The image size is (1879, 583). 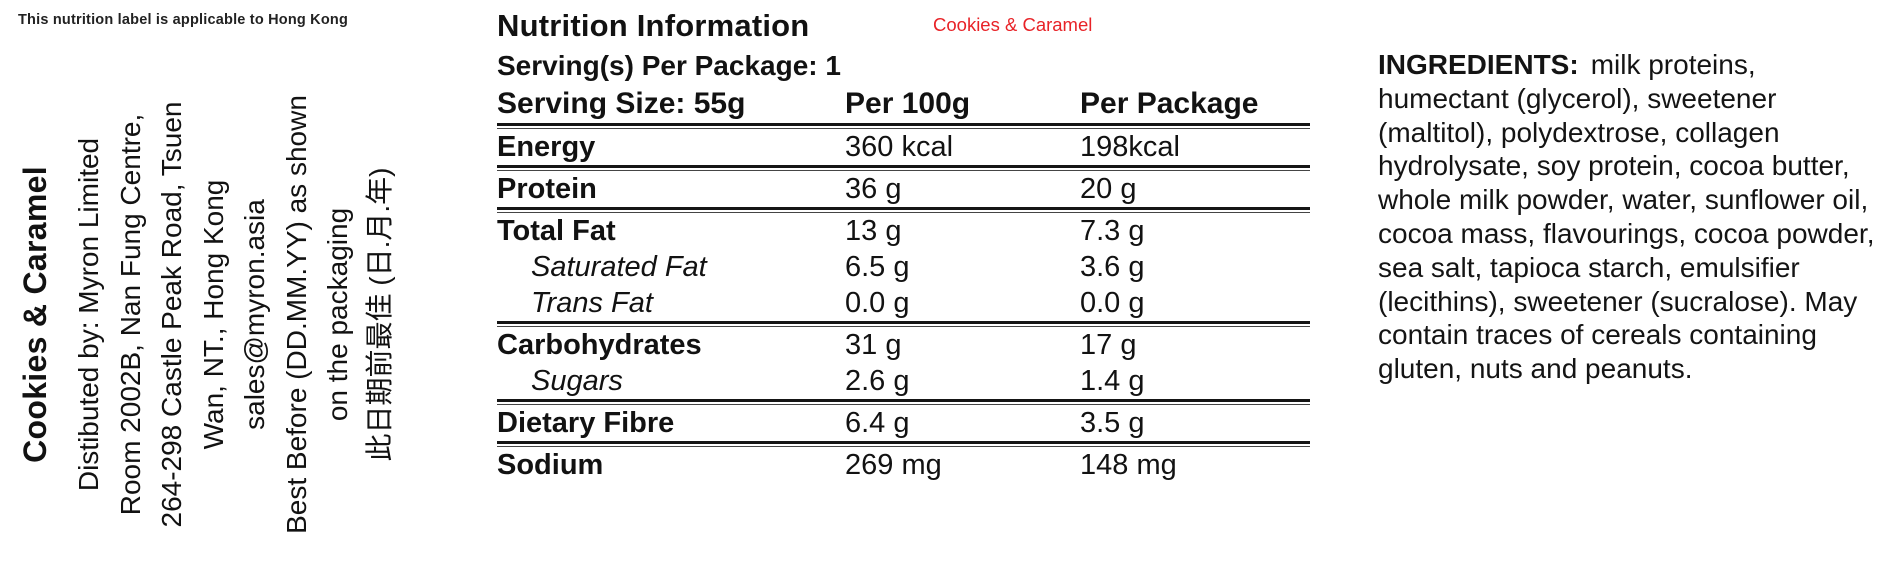 What do you see at coordinates (877, 423) in the screenshot?
I see `row-value-per-100g: 6.4 g` at bounding box center [877, 423].